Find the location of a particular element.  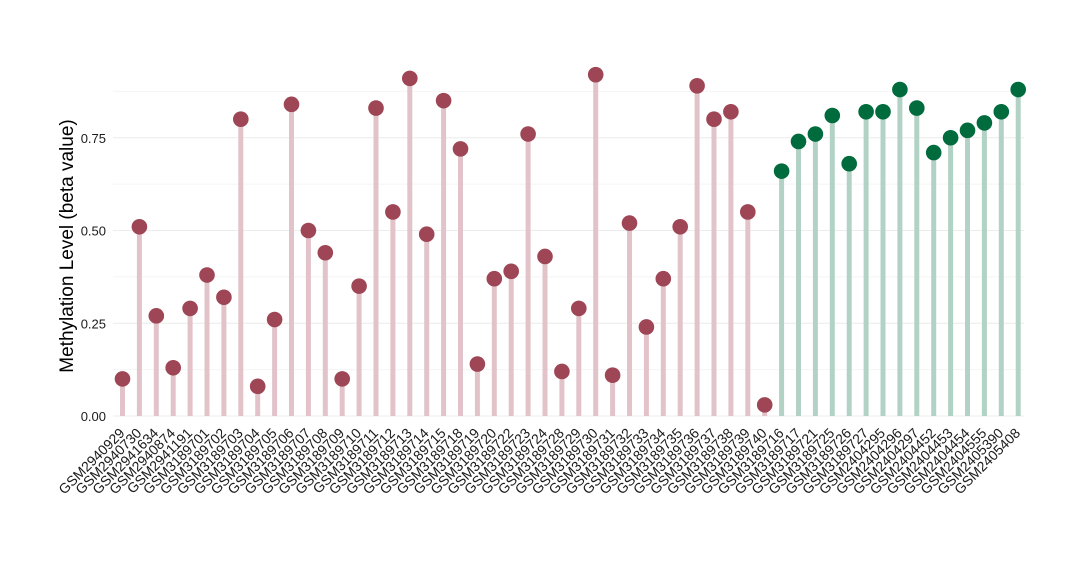

point-GSM3189740 is located at coordinates (764, 405).